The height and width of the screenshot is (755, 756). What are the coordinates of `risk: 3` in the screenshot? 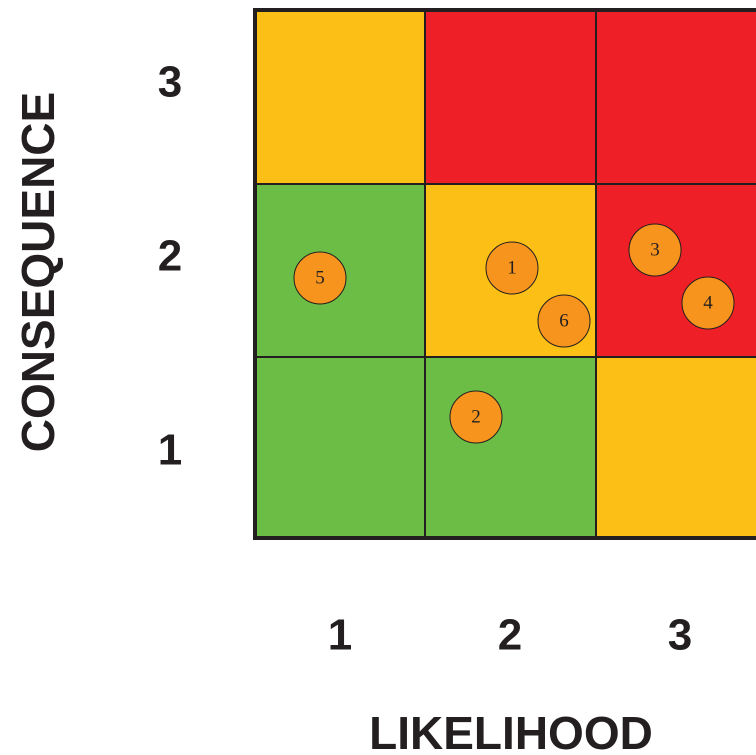 It's located at (655, 250).